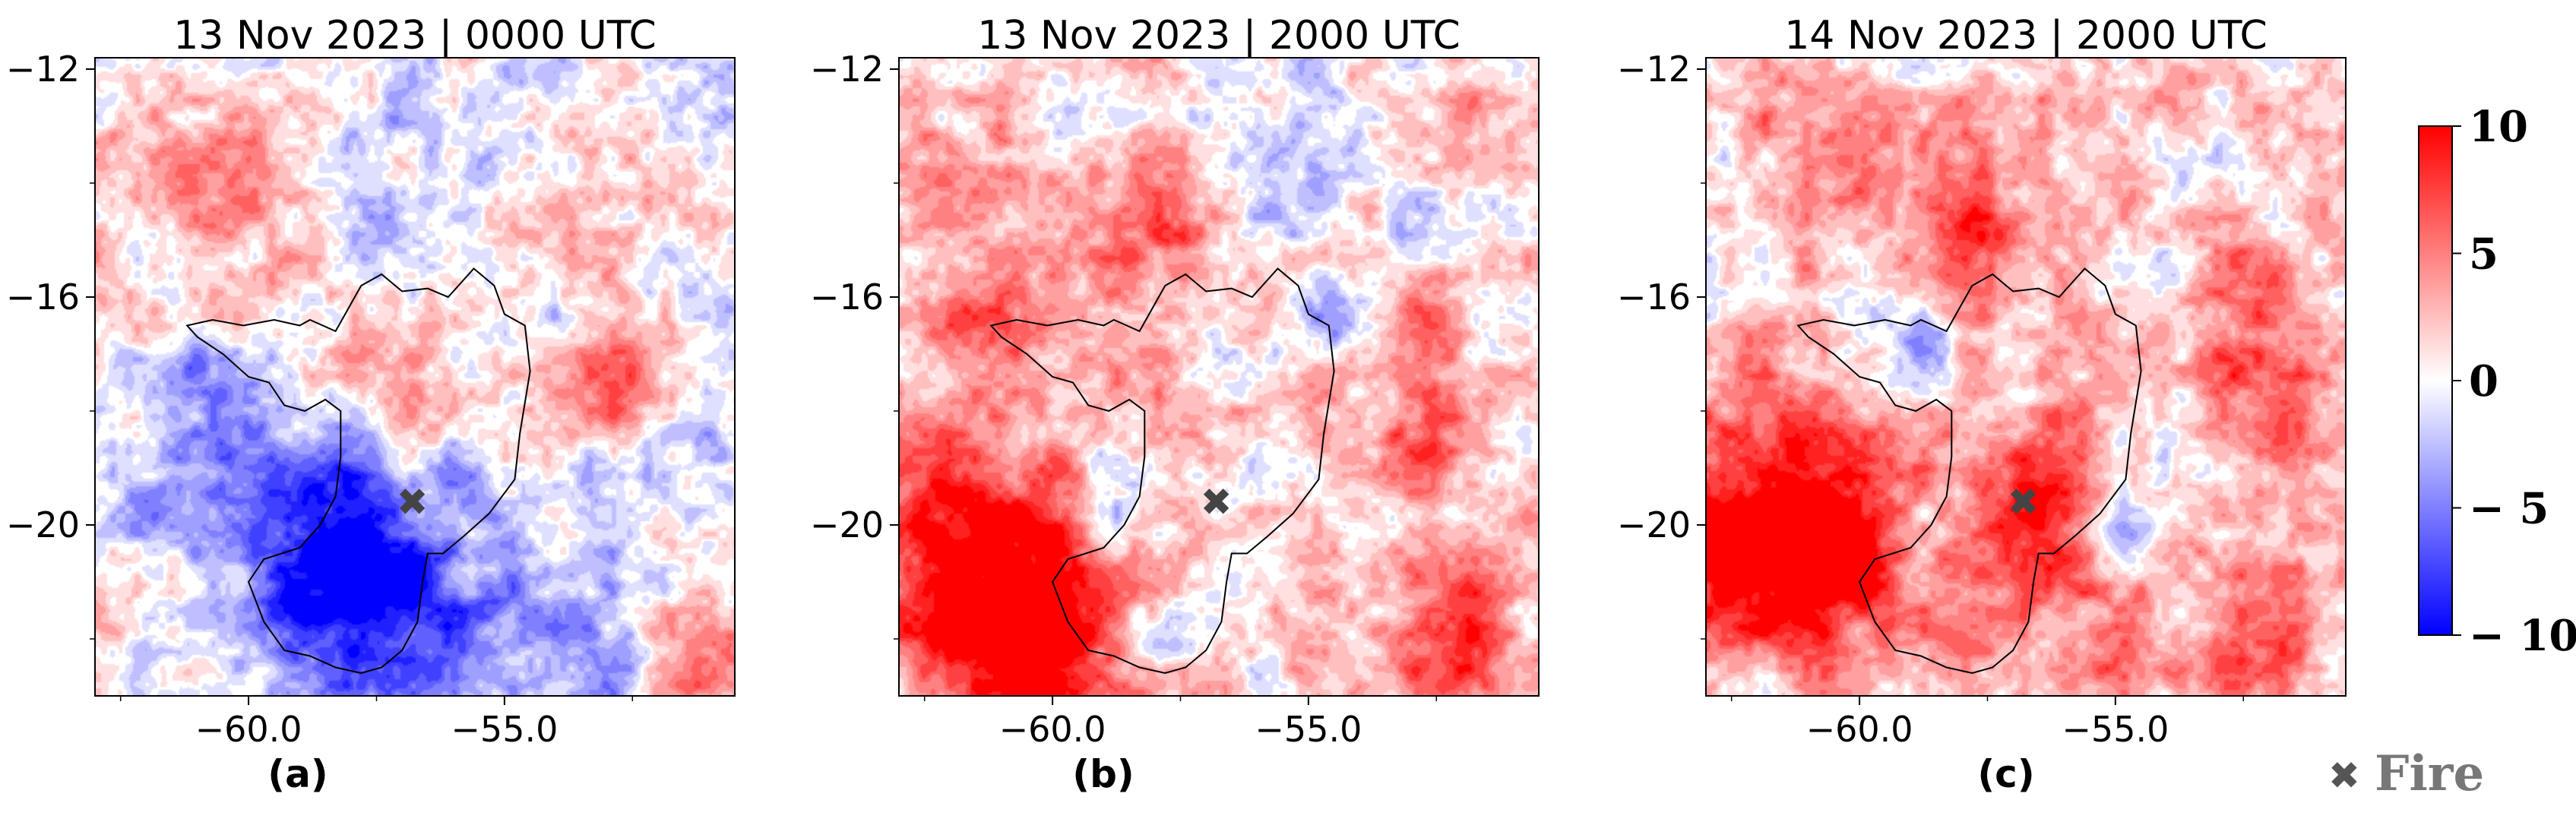 The image size is (2576, 822). Describe the element at coordinates (1218, 35) in the screenshot. I see `panel-b-title: 13 Nov 2023 | 2000 UTC` at that location.